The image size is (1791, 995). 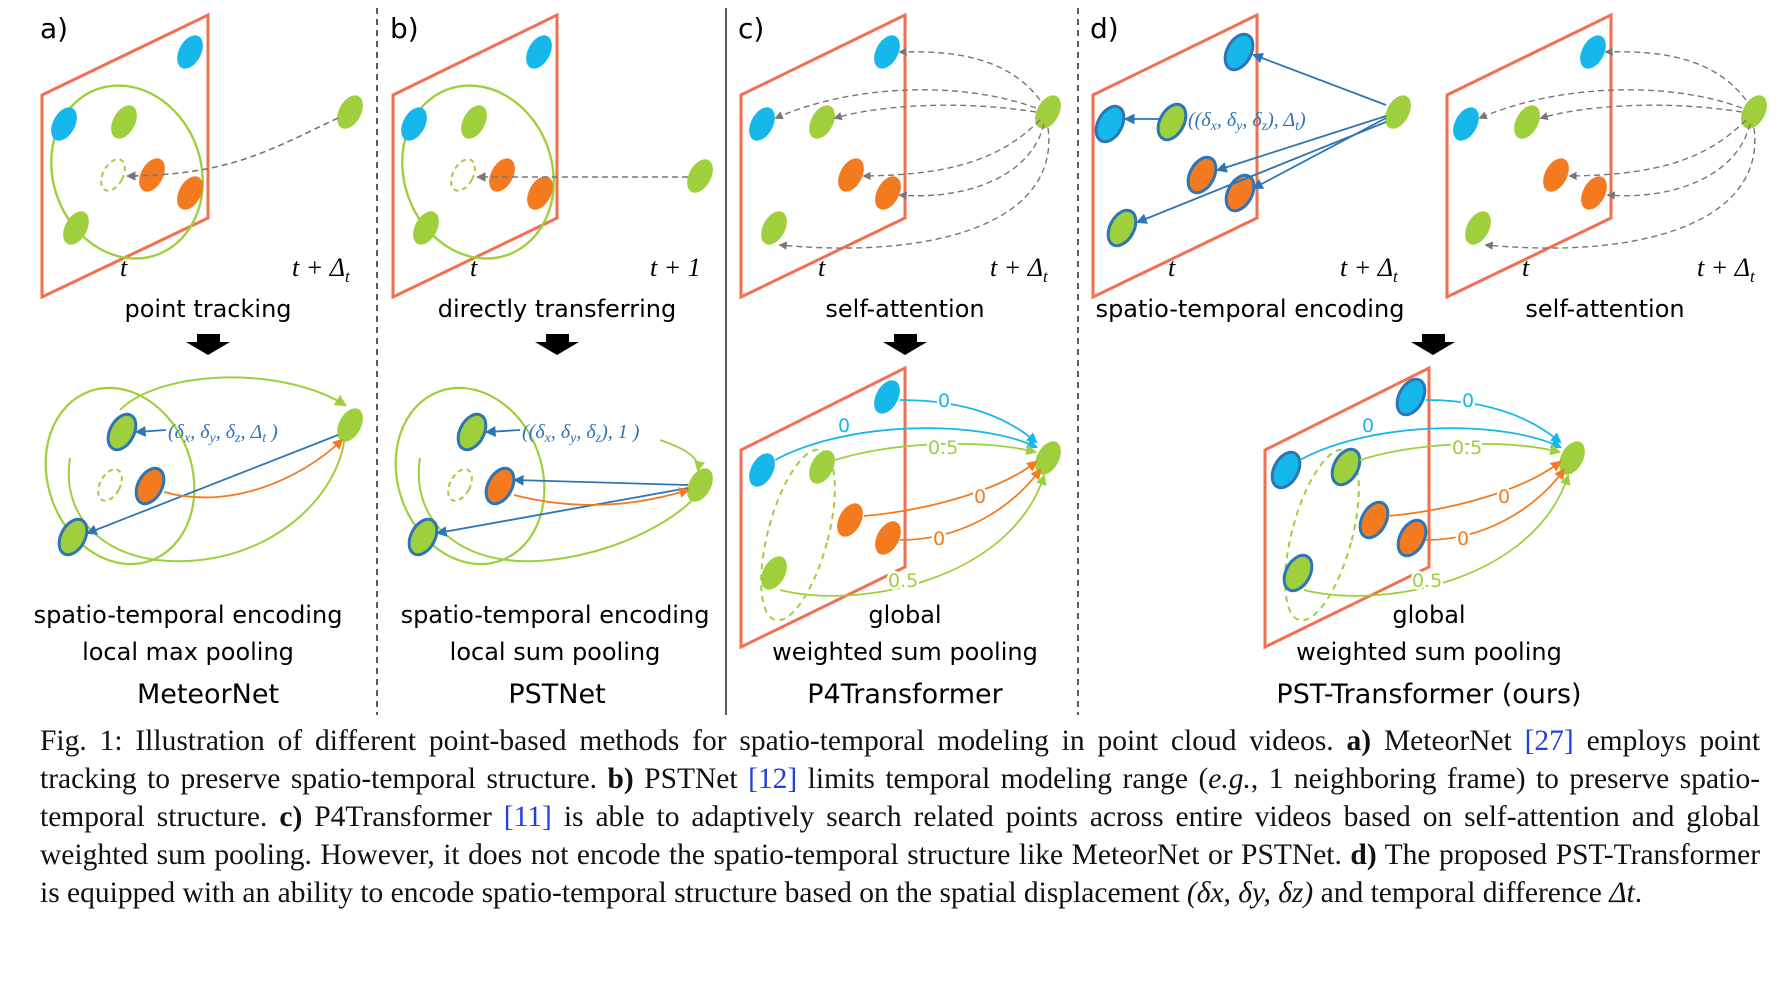 I want to click on method-name: PST-Transformer (ours), so click(x=1428, y=694).